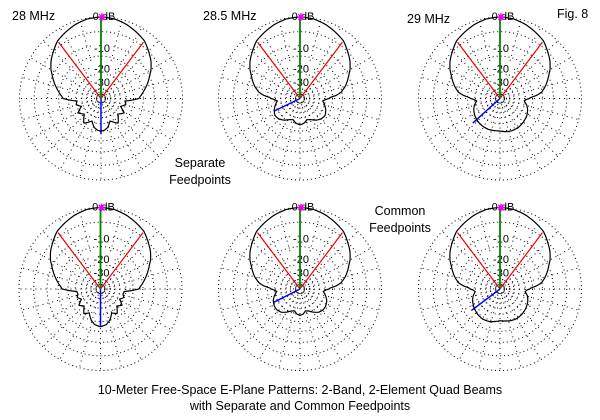 The width and height of the screenshot is (600, 420). Describe the element at coordinates (200, 172) in the screenshot. I see `row-label-separate-feedpoints: Separate Feedpoints` at that location.